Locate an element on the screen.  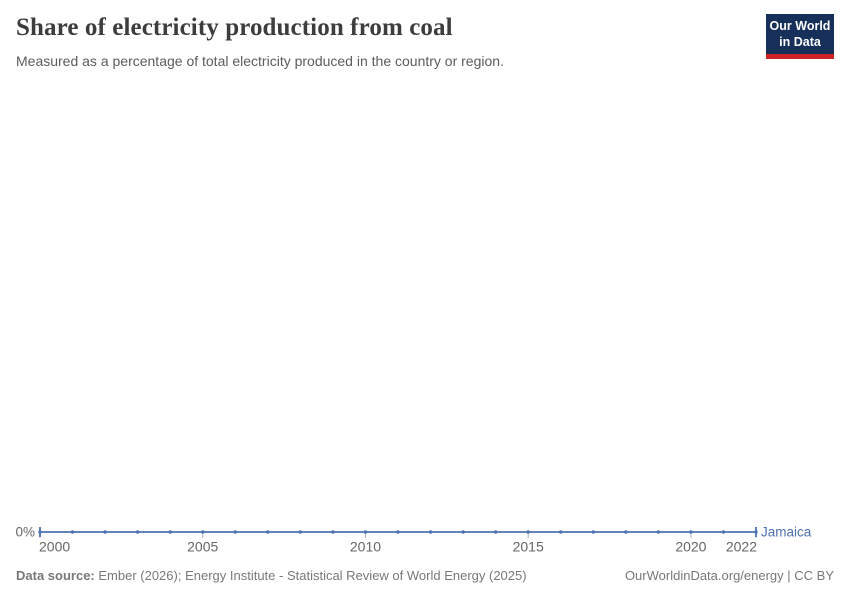
data-point-2008 is located at coordinates (300, 532).